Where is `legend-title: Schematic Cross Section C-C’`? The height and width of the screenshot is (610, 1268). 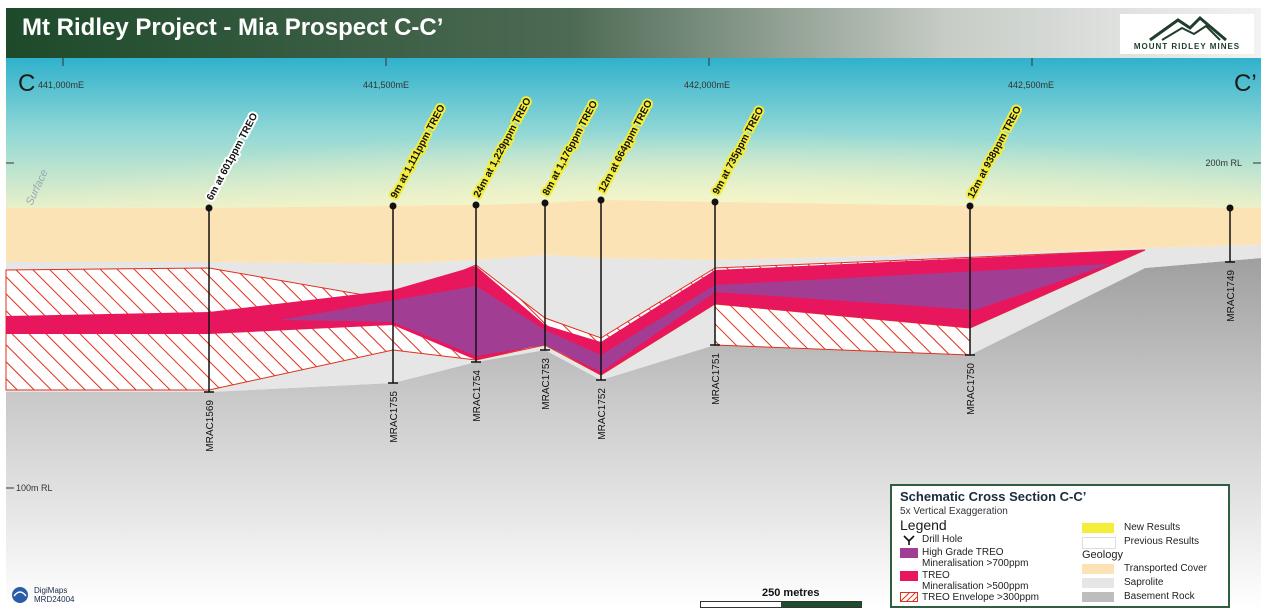
legend-title: Schematic Cross Section C-C’ is located at coordinates (993, 496).